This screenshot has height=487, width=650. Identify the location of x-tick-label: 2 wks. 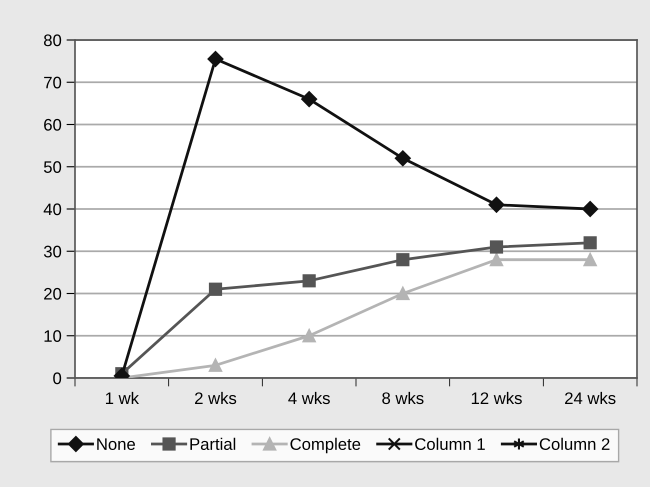
(215, 398).